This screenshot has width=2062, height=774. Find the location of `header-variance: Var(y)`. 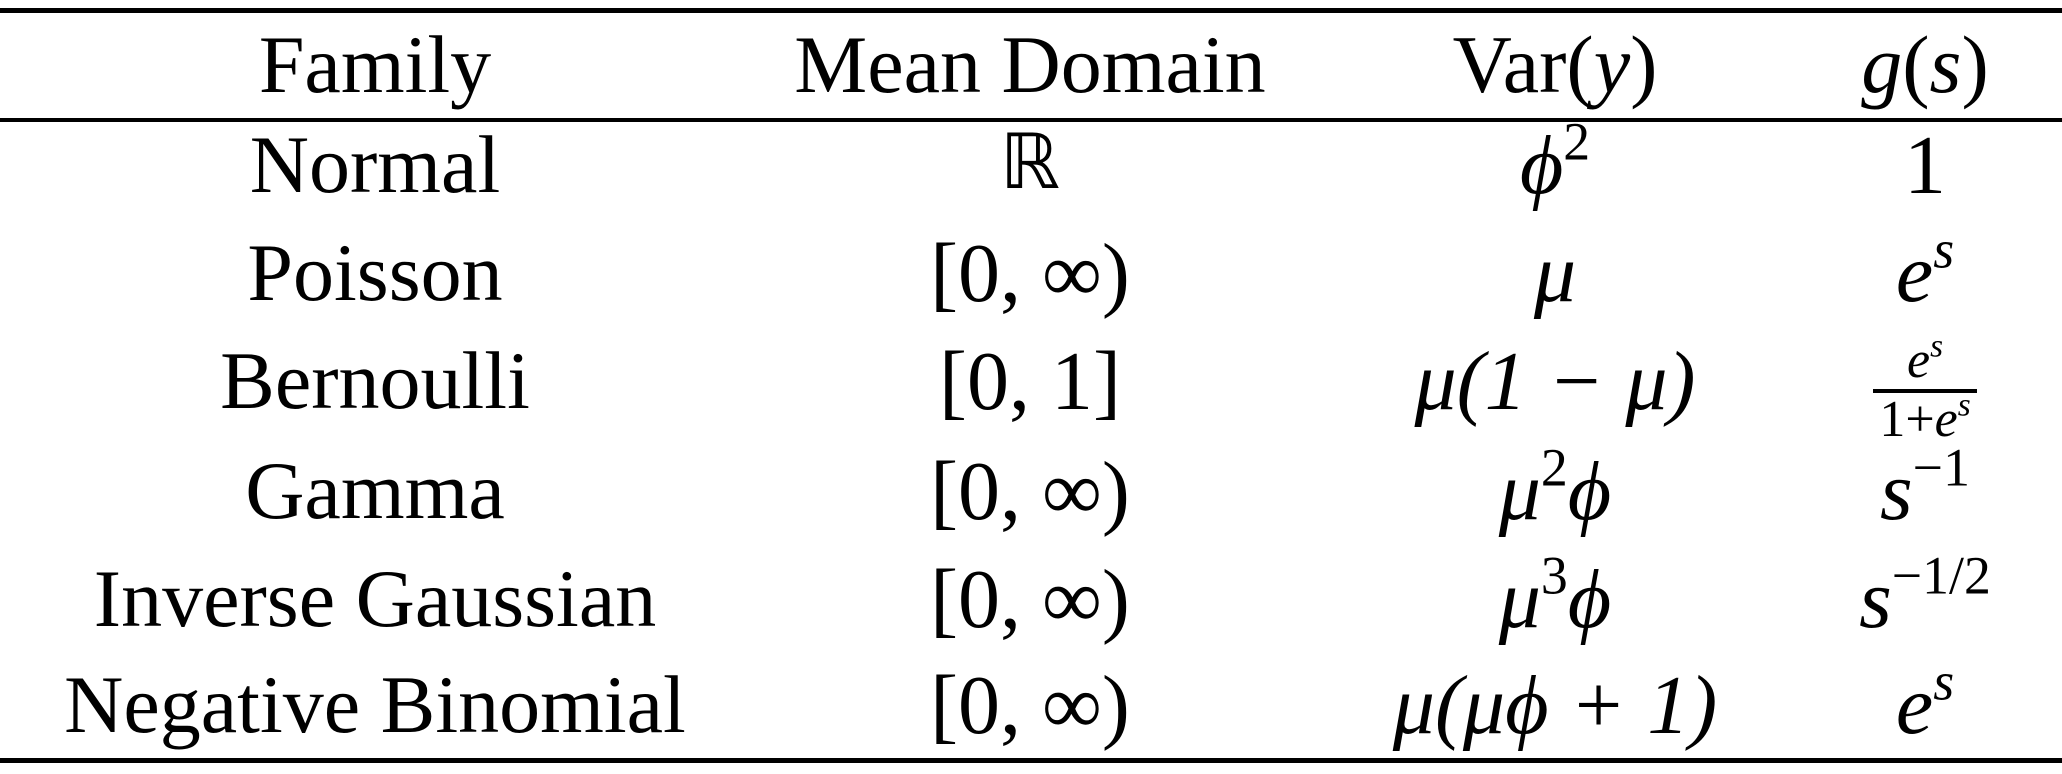

header-variance: Var(y) is located at coordinates (1555, 65).